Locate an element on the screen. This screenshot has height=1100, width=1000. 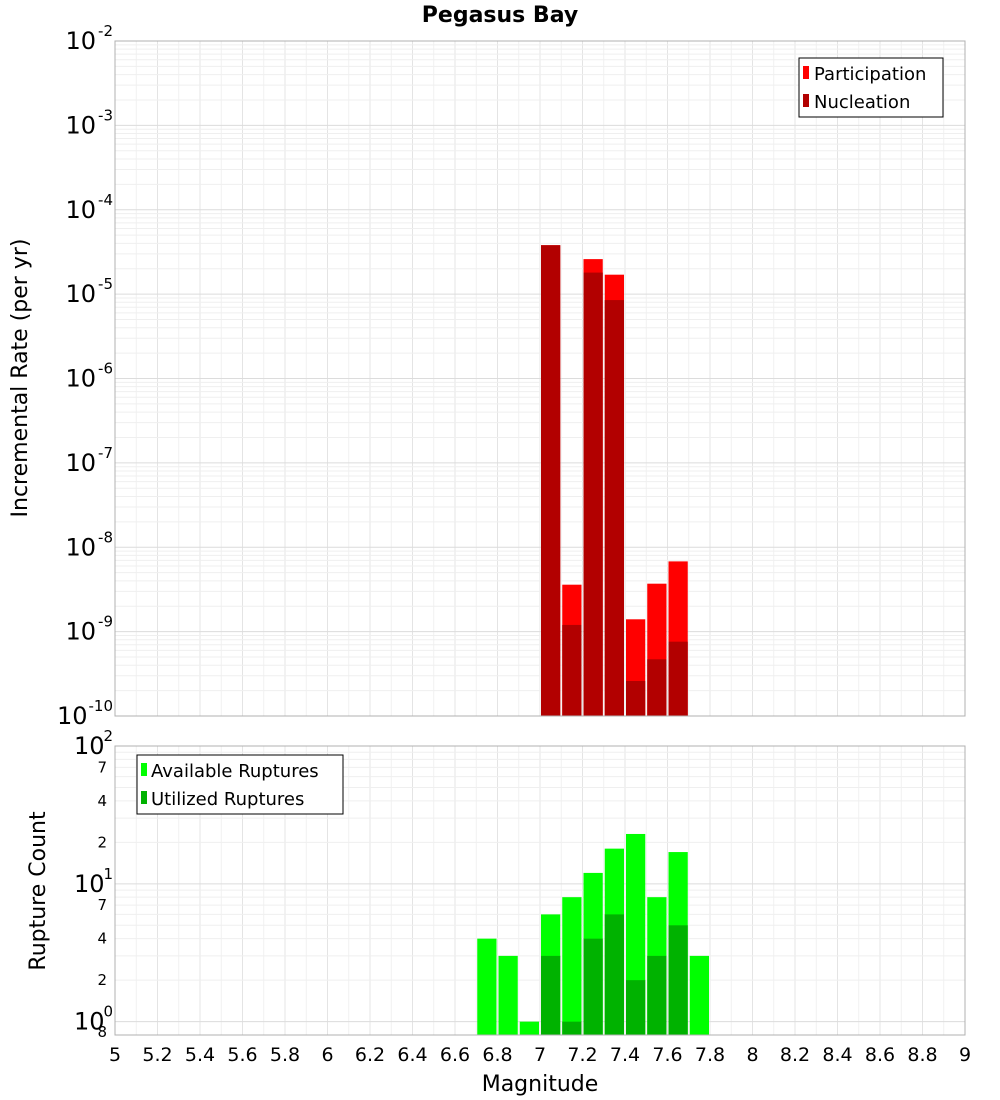
x-tick-label: 6.6 is located at coordinates (455, 1055).